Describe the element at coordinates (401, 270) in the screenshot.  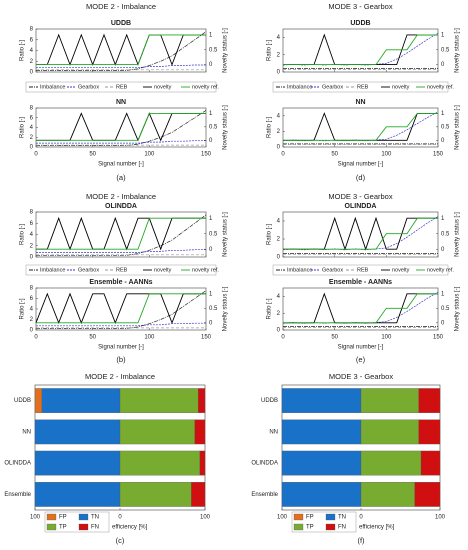
I see `legend-label: novelty` at that location.